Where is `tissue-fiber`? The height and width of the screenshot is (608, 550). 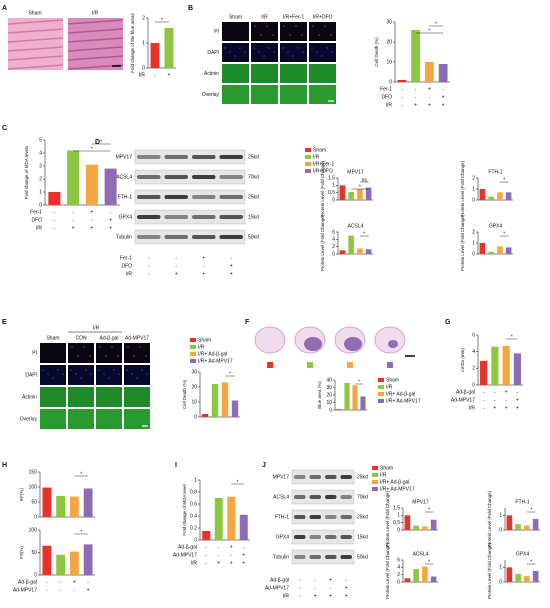 tissue-fiber is located at coordinates (35, 40).